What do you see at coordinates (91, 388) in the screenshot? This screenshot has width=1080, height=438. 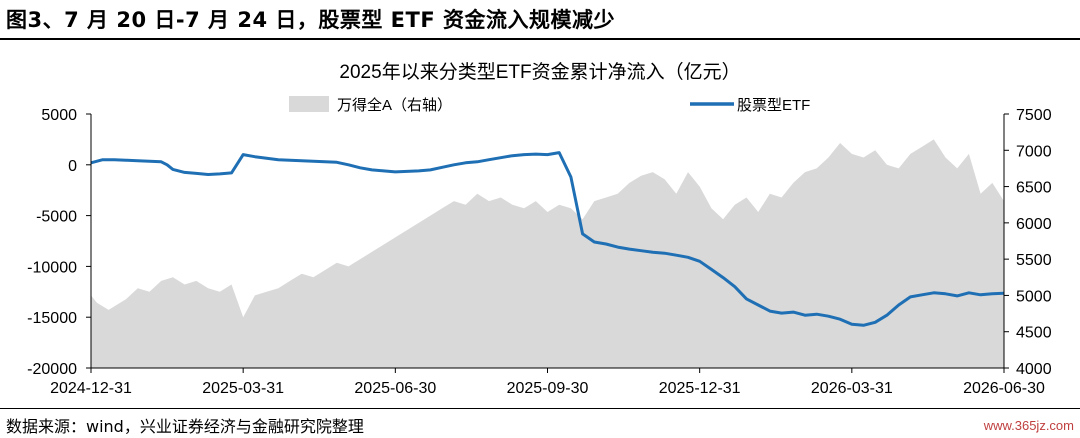 I see `x-tick-label: 2024-12-31` at bounding box center [91, 388].